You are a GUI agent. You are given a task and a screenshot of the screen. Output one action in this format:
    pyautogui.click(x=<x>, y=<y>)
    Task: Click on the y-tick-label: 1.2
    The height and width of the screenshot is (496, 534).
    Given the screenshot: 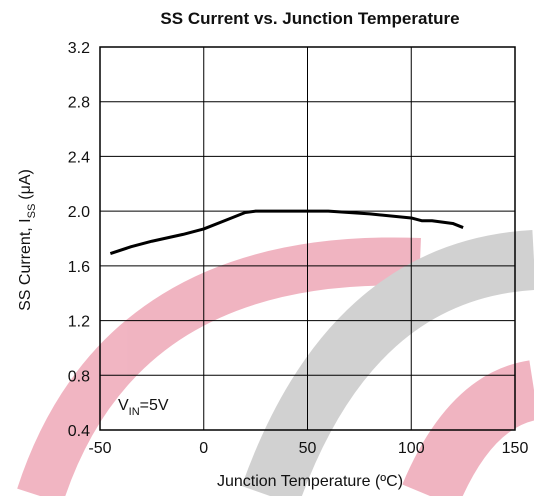 What is the action you would take?
    pyautogui.click(x=79, y=322)
    